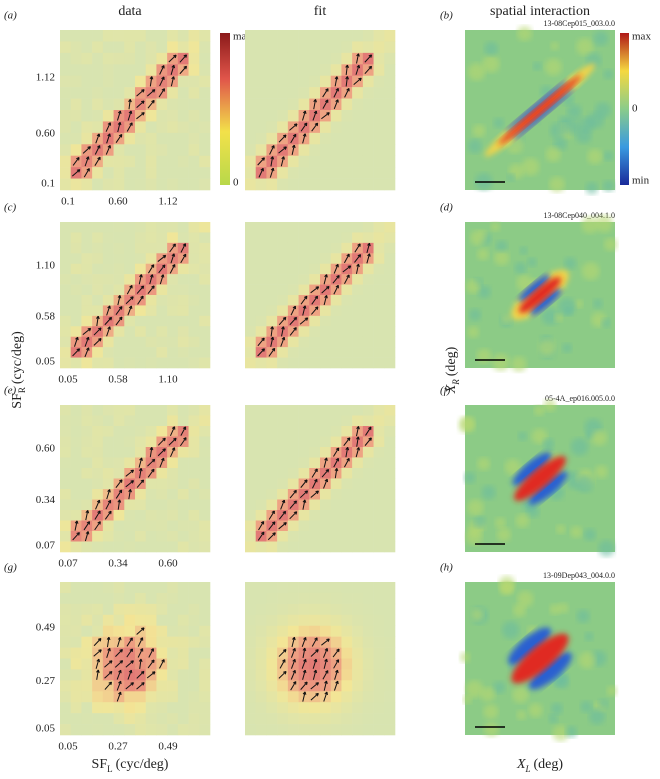 This screenshot has width=660, height=779. What do you see at coordinates (46, 681) in the screenshot?
I see `y-tick-label: 0.27` at bounding box center [46, 681].